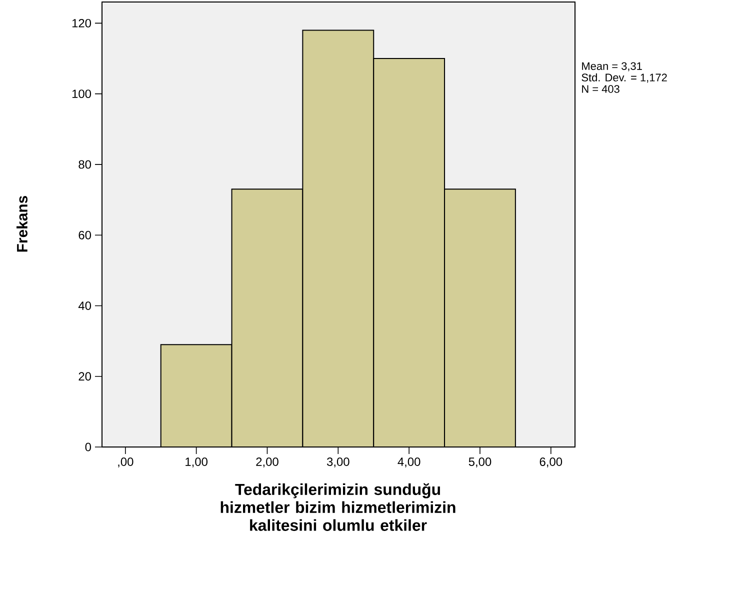  What do you see at coordinates (126, 463) in the screenshot?
I see `x-tick-label: ,00` at bounding box center [126, 463].